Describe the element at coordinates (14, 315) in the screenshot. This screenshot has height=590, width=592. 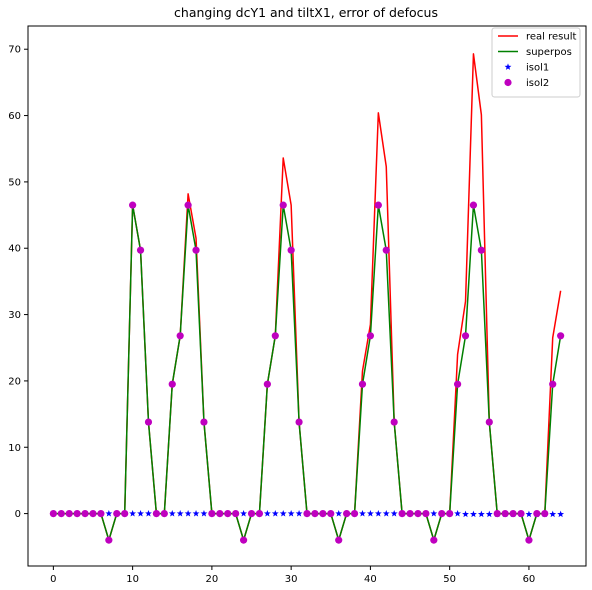
I see `y-tick-label: 30` at that location.